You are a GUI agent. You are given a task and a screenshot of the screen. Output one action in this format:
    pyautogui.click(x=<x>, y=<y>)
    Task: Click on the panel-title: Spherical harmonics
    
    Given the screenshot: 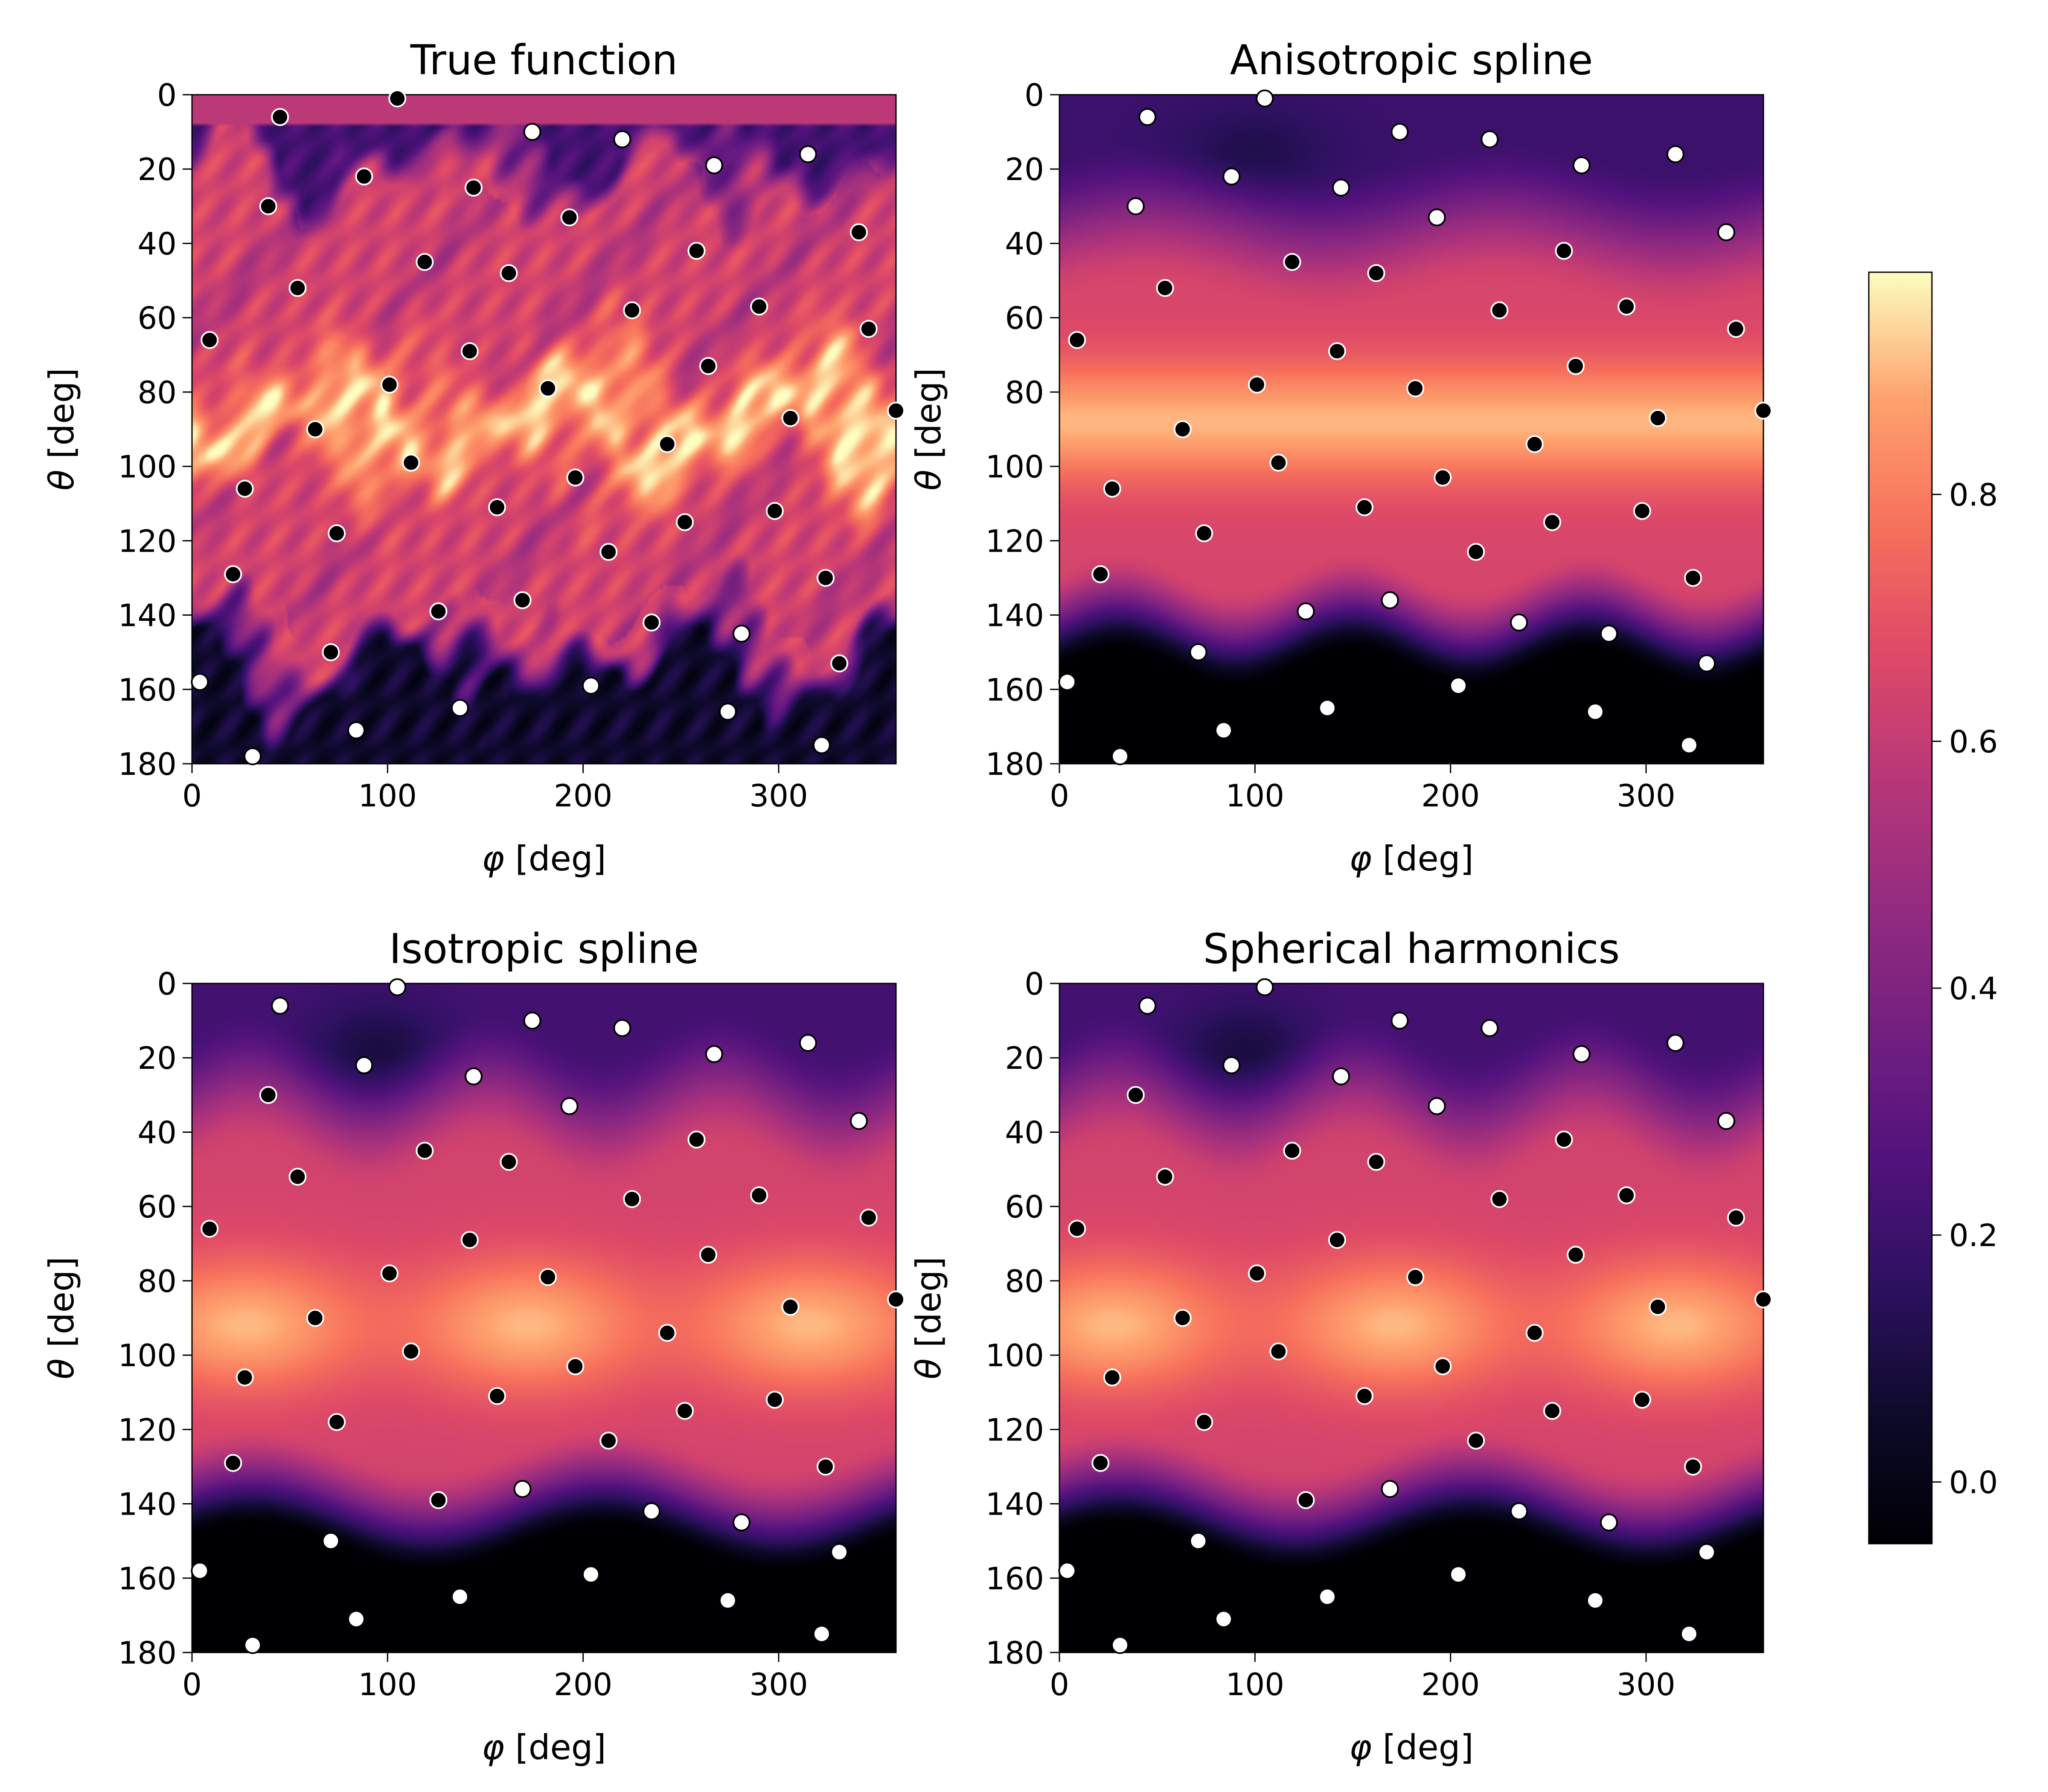 What is the action you would take?
    pyautogui.click(x=1411, y=949)
    